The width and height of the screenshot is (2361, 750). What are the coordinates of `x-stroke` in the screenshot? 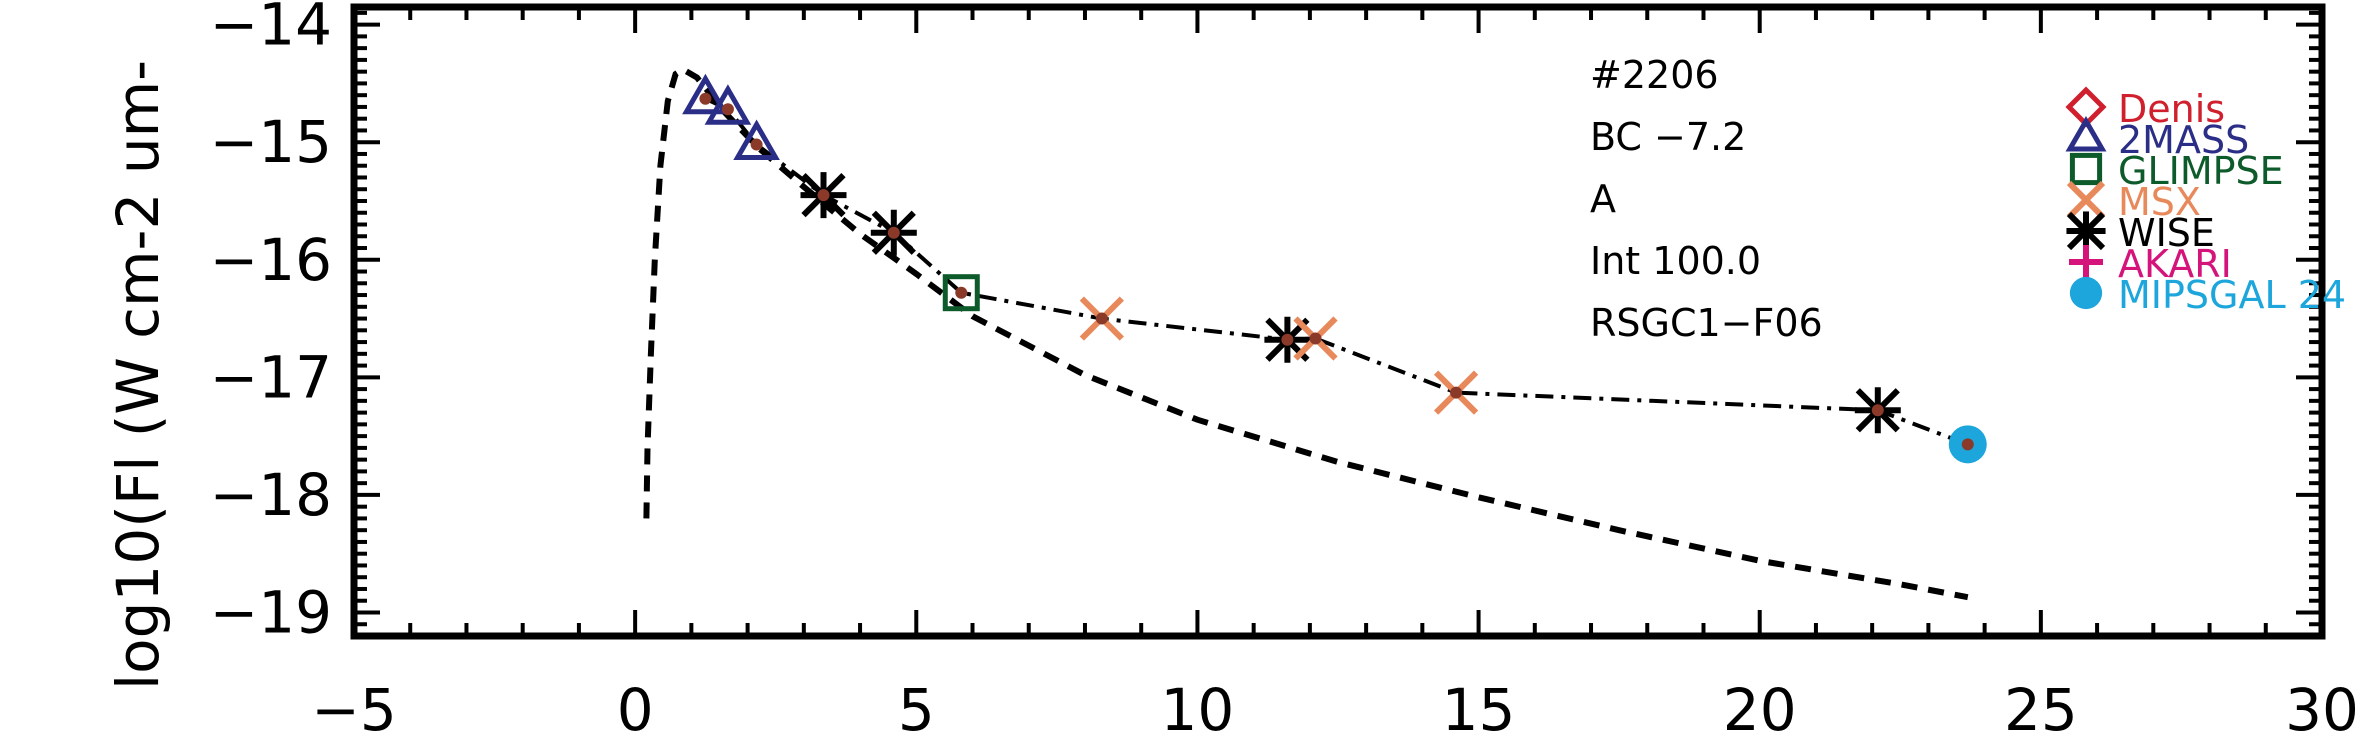 It's located at (2086, 200).